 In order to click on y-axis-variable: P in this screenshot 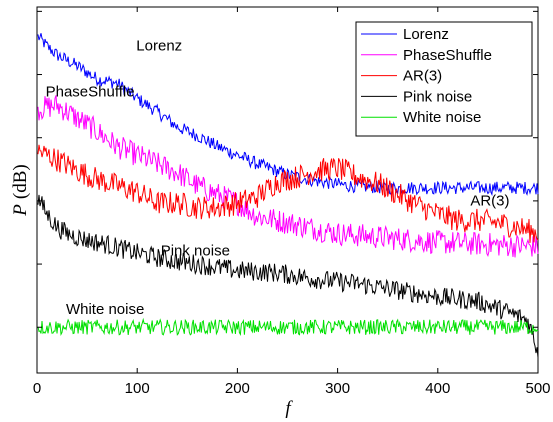, I will do `click(20, 210)`.